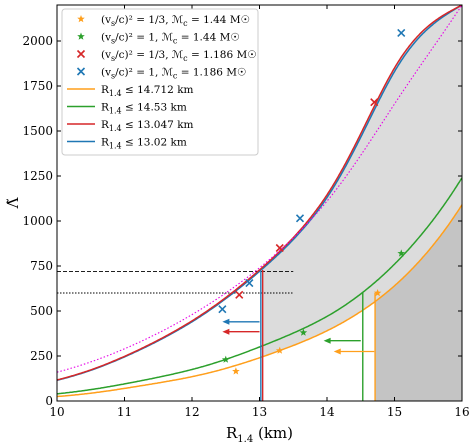  I want to click on legend-label: R1.4 ≤ 14.53 km, so click(144, 109).